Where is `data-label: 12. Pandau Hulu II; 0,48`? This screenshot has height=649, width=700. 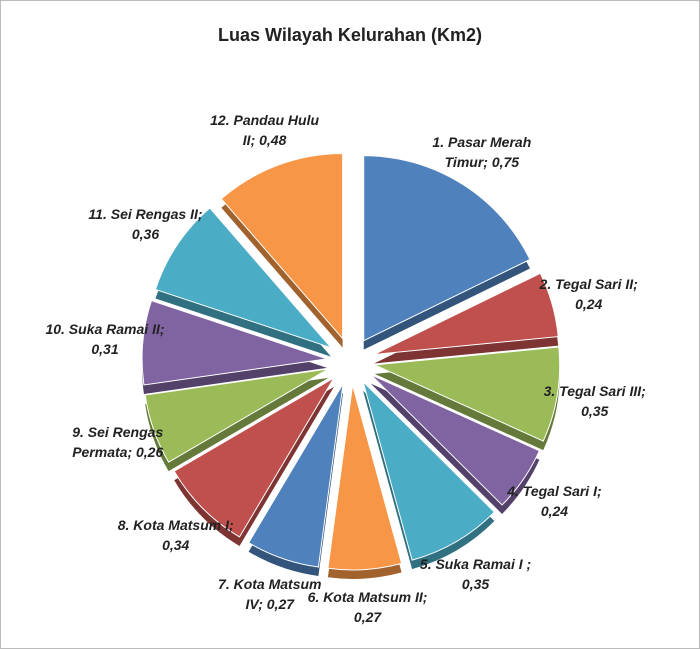 data-label: 12. Pandau Hulu II; 0,48 is located at coordinates (265, 129).